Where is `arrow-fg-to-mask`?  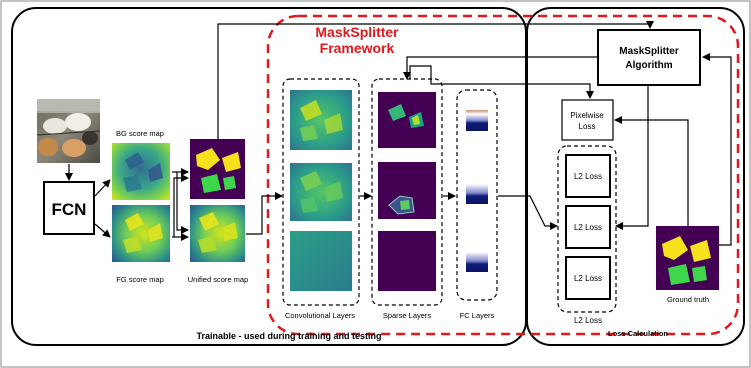 arrow-fg-to-mask is located at coordinates (181, 205).